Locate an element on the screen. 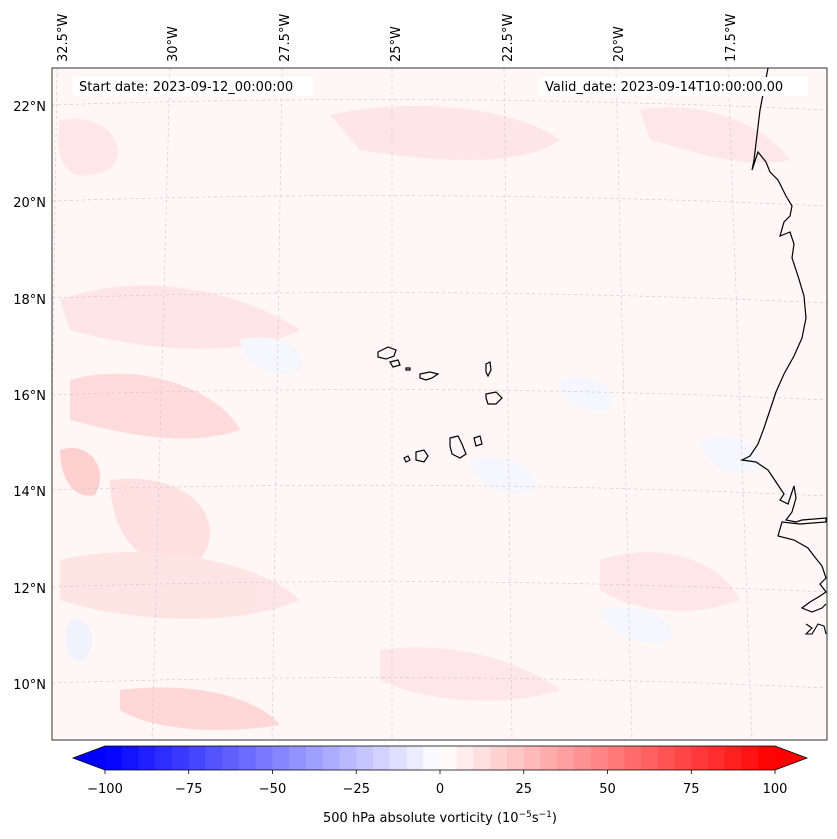  lat-label-20n: 20°N is located at coordinates (29, 203).